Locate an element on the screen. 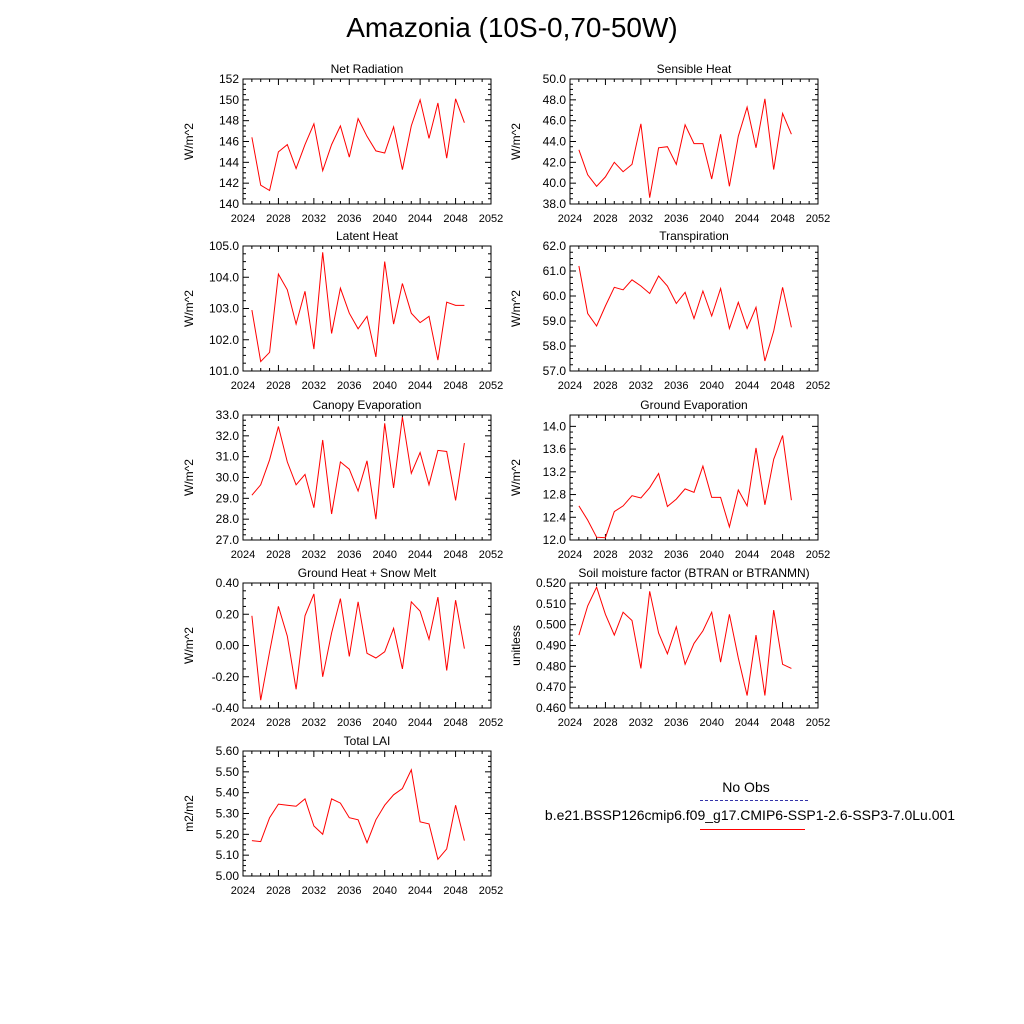 The image size is (1024, 1024). y-tick-label: 46.0 is located at coordinates (555, 121).